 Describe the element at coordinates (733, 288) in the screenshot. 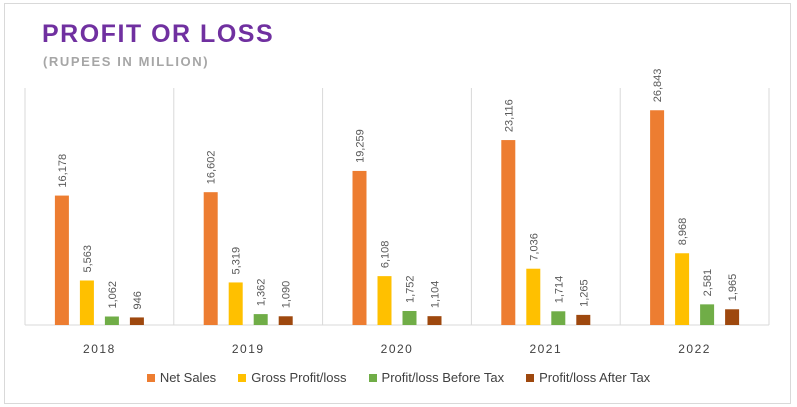

I see `data-label-2022-series-4: 1,965` at that location.